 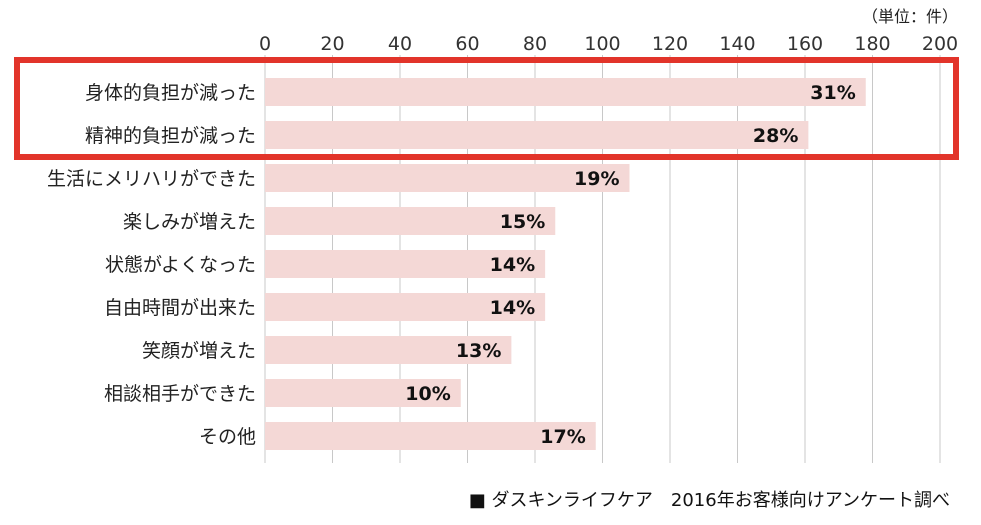 What do you see at coordinates (478, 351) in the screenshot?
I see `data-label: 13%` at bounding box center [478, 351].